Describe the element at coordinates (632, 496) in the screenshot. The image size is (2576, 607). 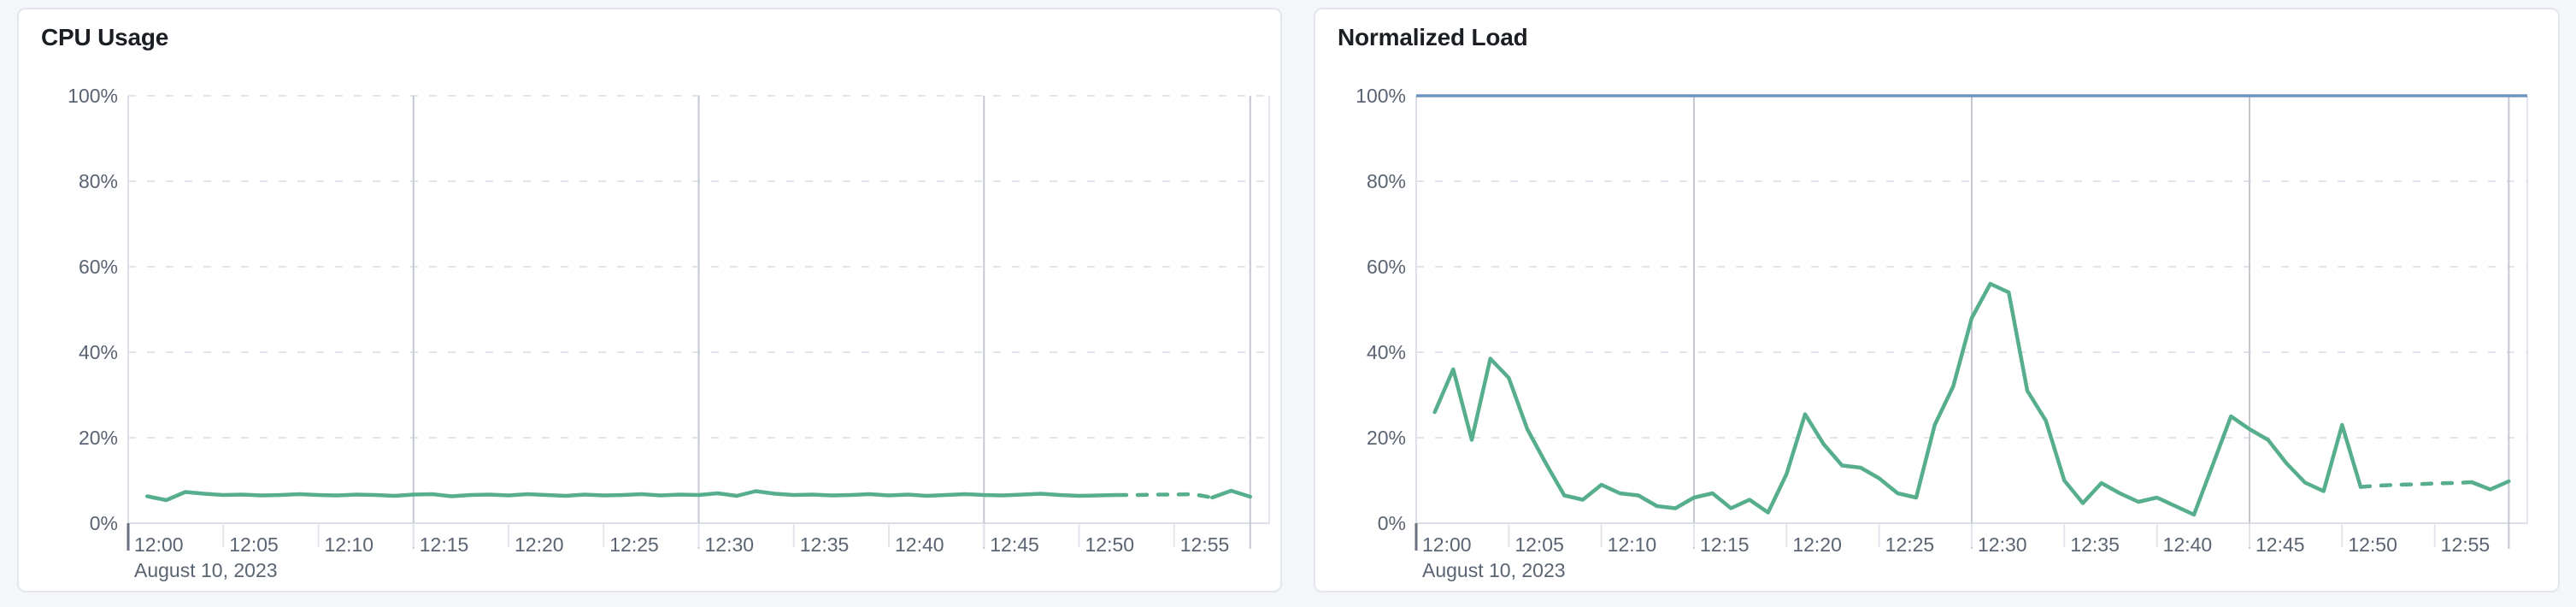
I see `cpu-usage-line` at that location.